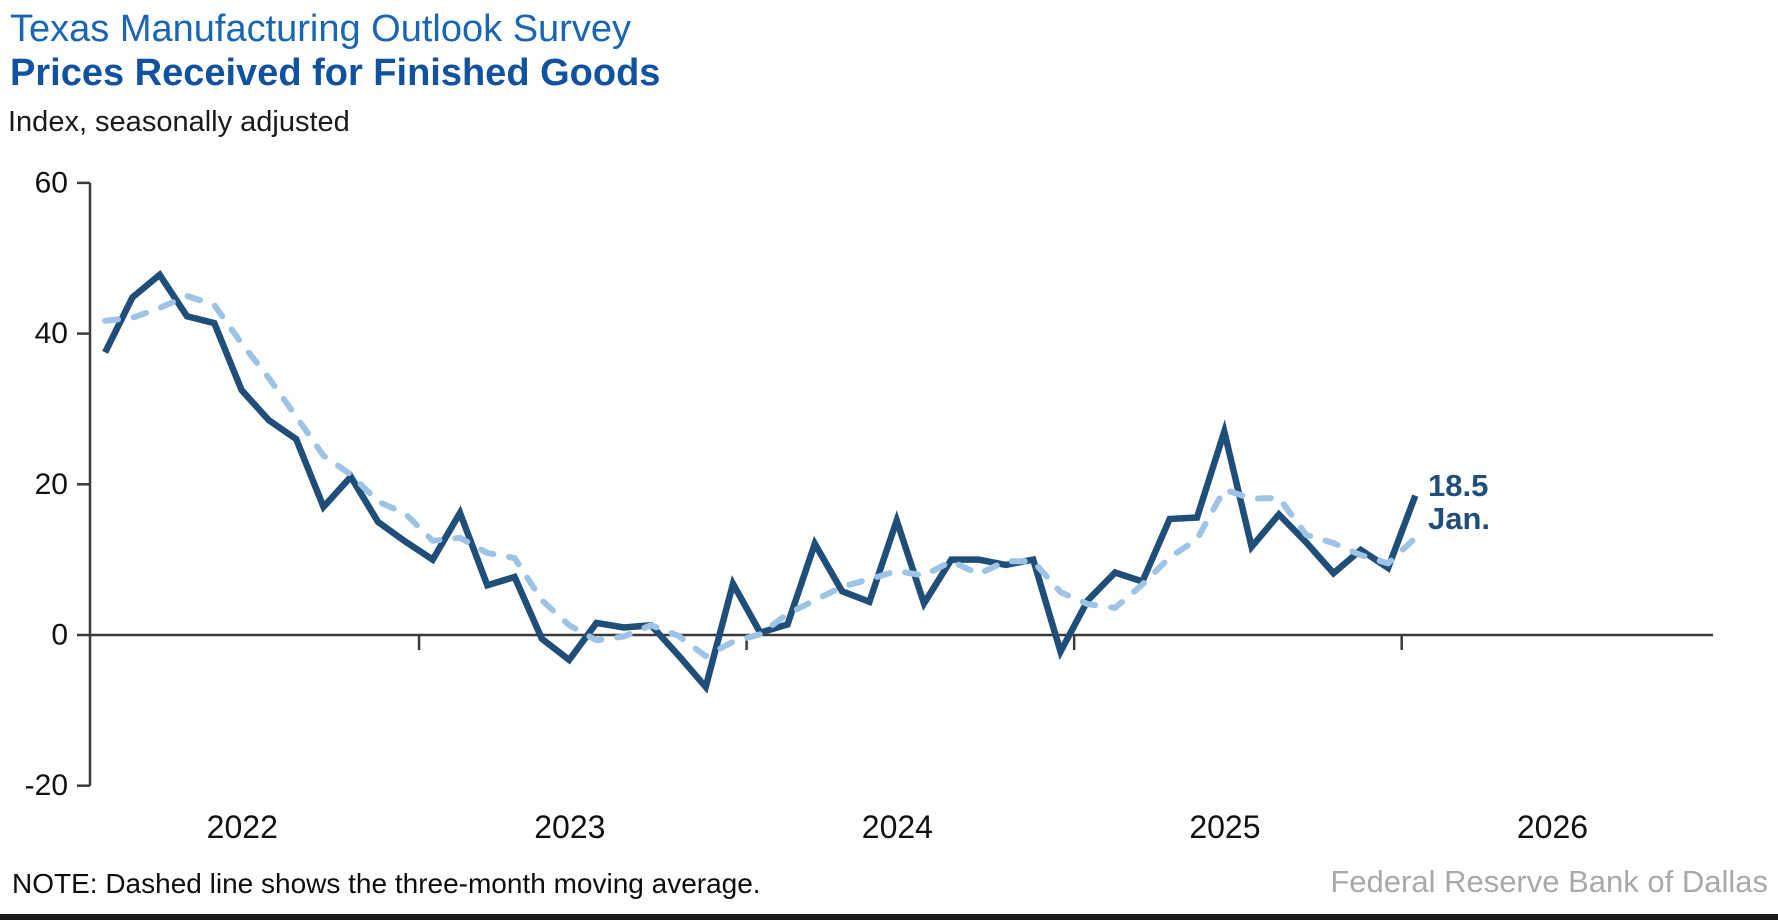  Describe the element at coordinates (335, 73) in the screenshot. I see `chart-subtitle: Prices Received for Finished Goods` at that location.